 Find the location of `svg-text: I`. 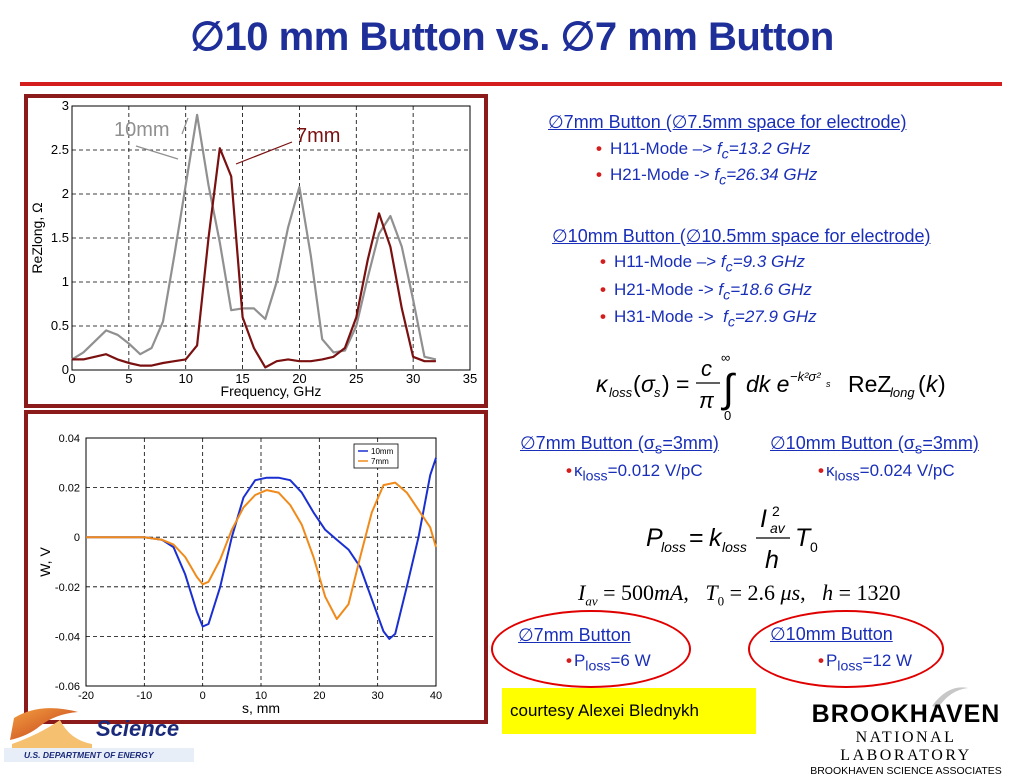

svg-text: I is located at coordinates (763, 519).